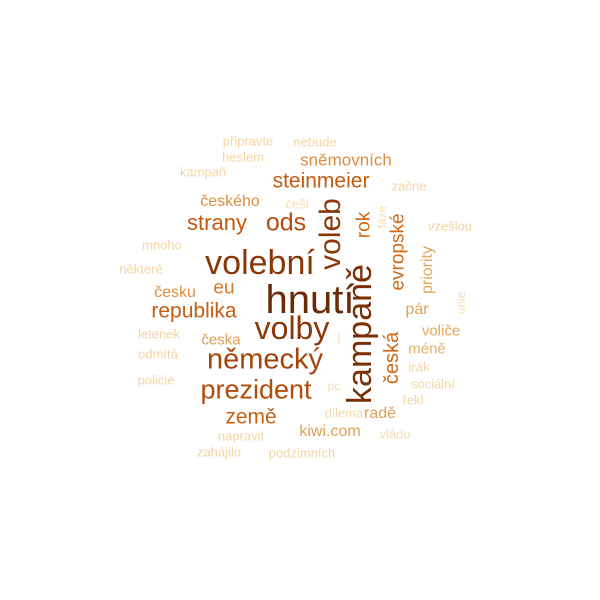 Image resolution: width=600 pixels, height=600 pixels. Describe the element at coordinates (339, 337) in the screenshot. I see `word-j: j` at that location.